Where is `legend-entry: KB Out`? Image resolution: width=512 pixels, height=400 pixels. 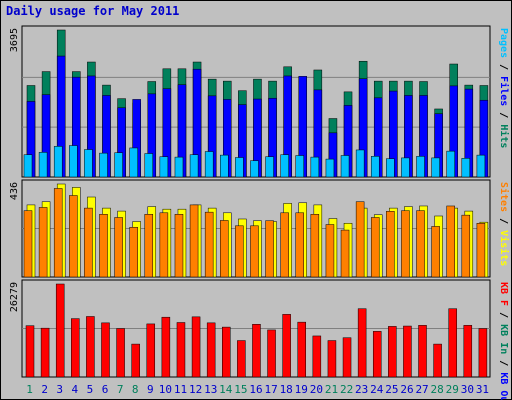 legend-entry: KB Out is located at coordinates (503, 386).